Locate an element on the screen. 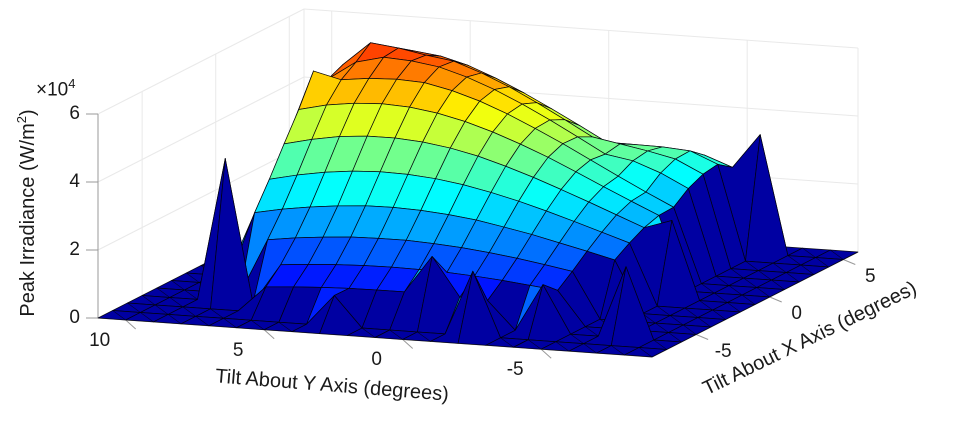  z-axis-exponent: ×10⁴ is located at coordinates (55, 88).